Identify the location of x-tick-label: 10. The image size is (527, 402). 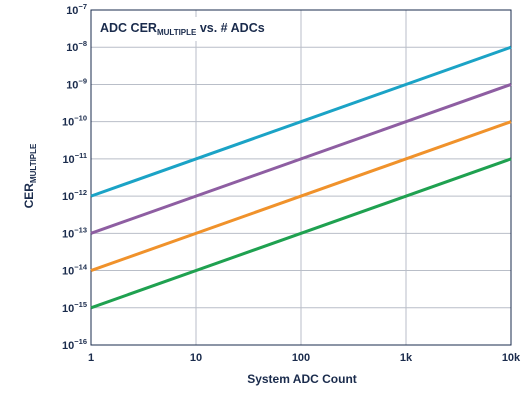
(196, 358).